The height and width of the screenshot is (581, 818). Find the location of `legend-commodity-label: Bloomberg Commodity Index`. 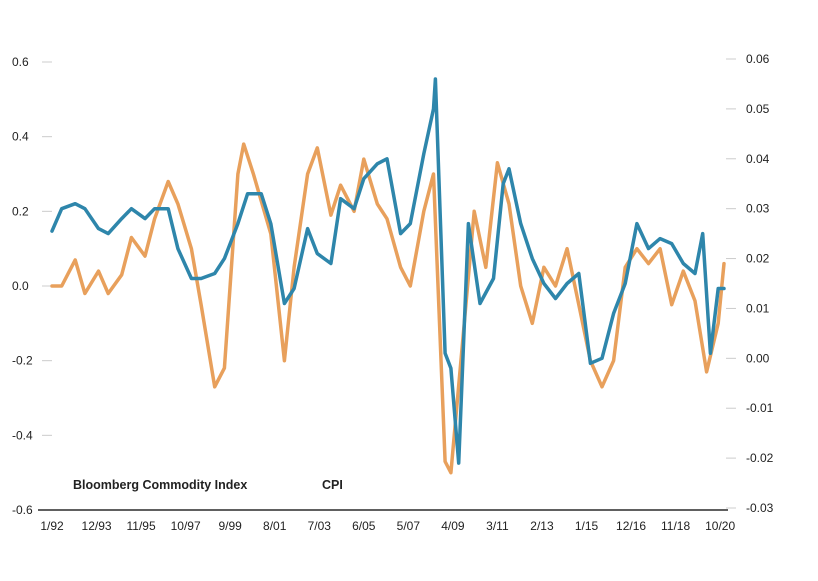

legend-commodity-label: Bloomberg Commodity Index is located at coordinates (160, 485).